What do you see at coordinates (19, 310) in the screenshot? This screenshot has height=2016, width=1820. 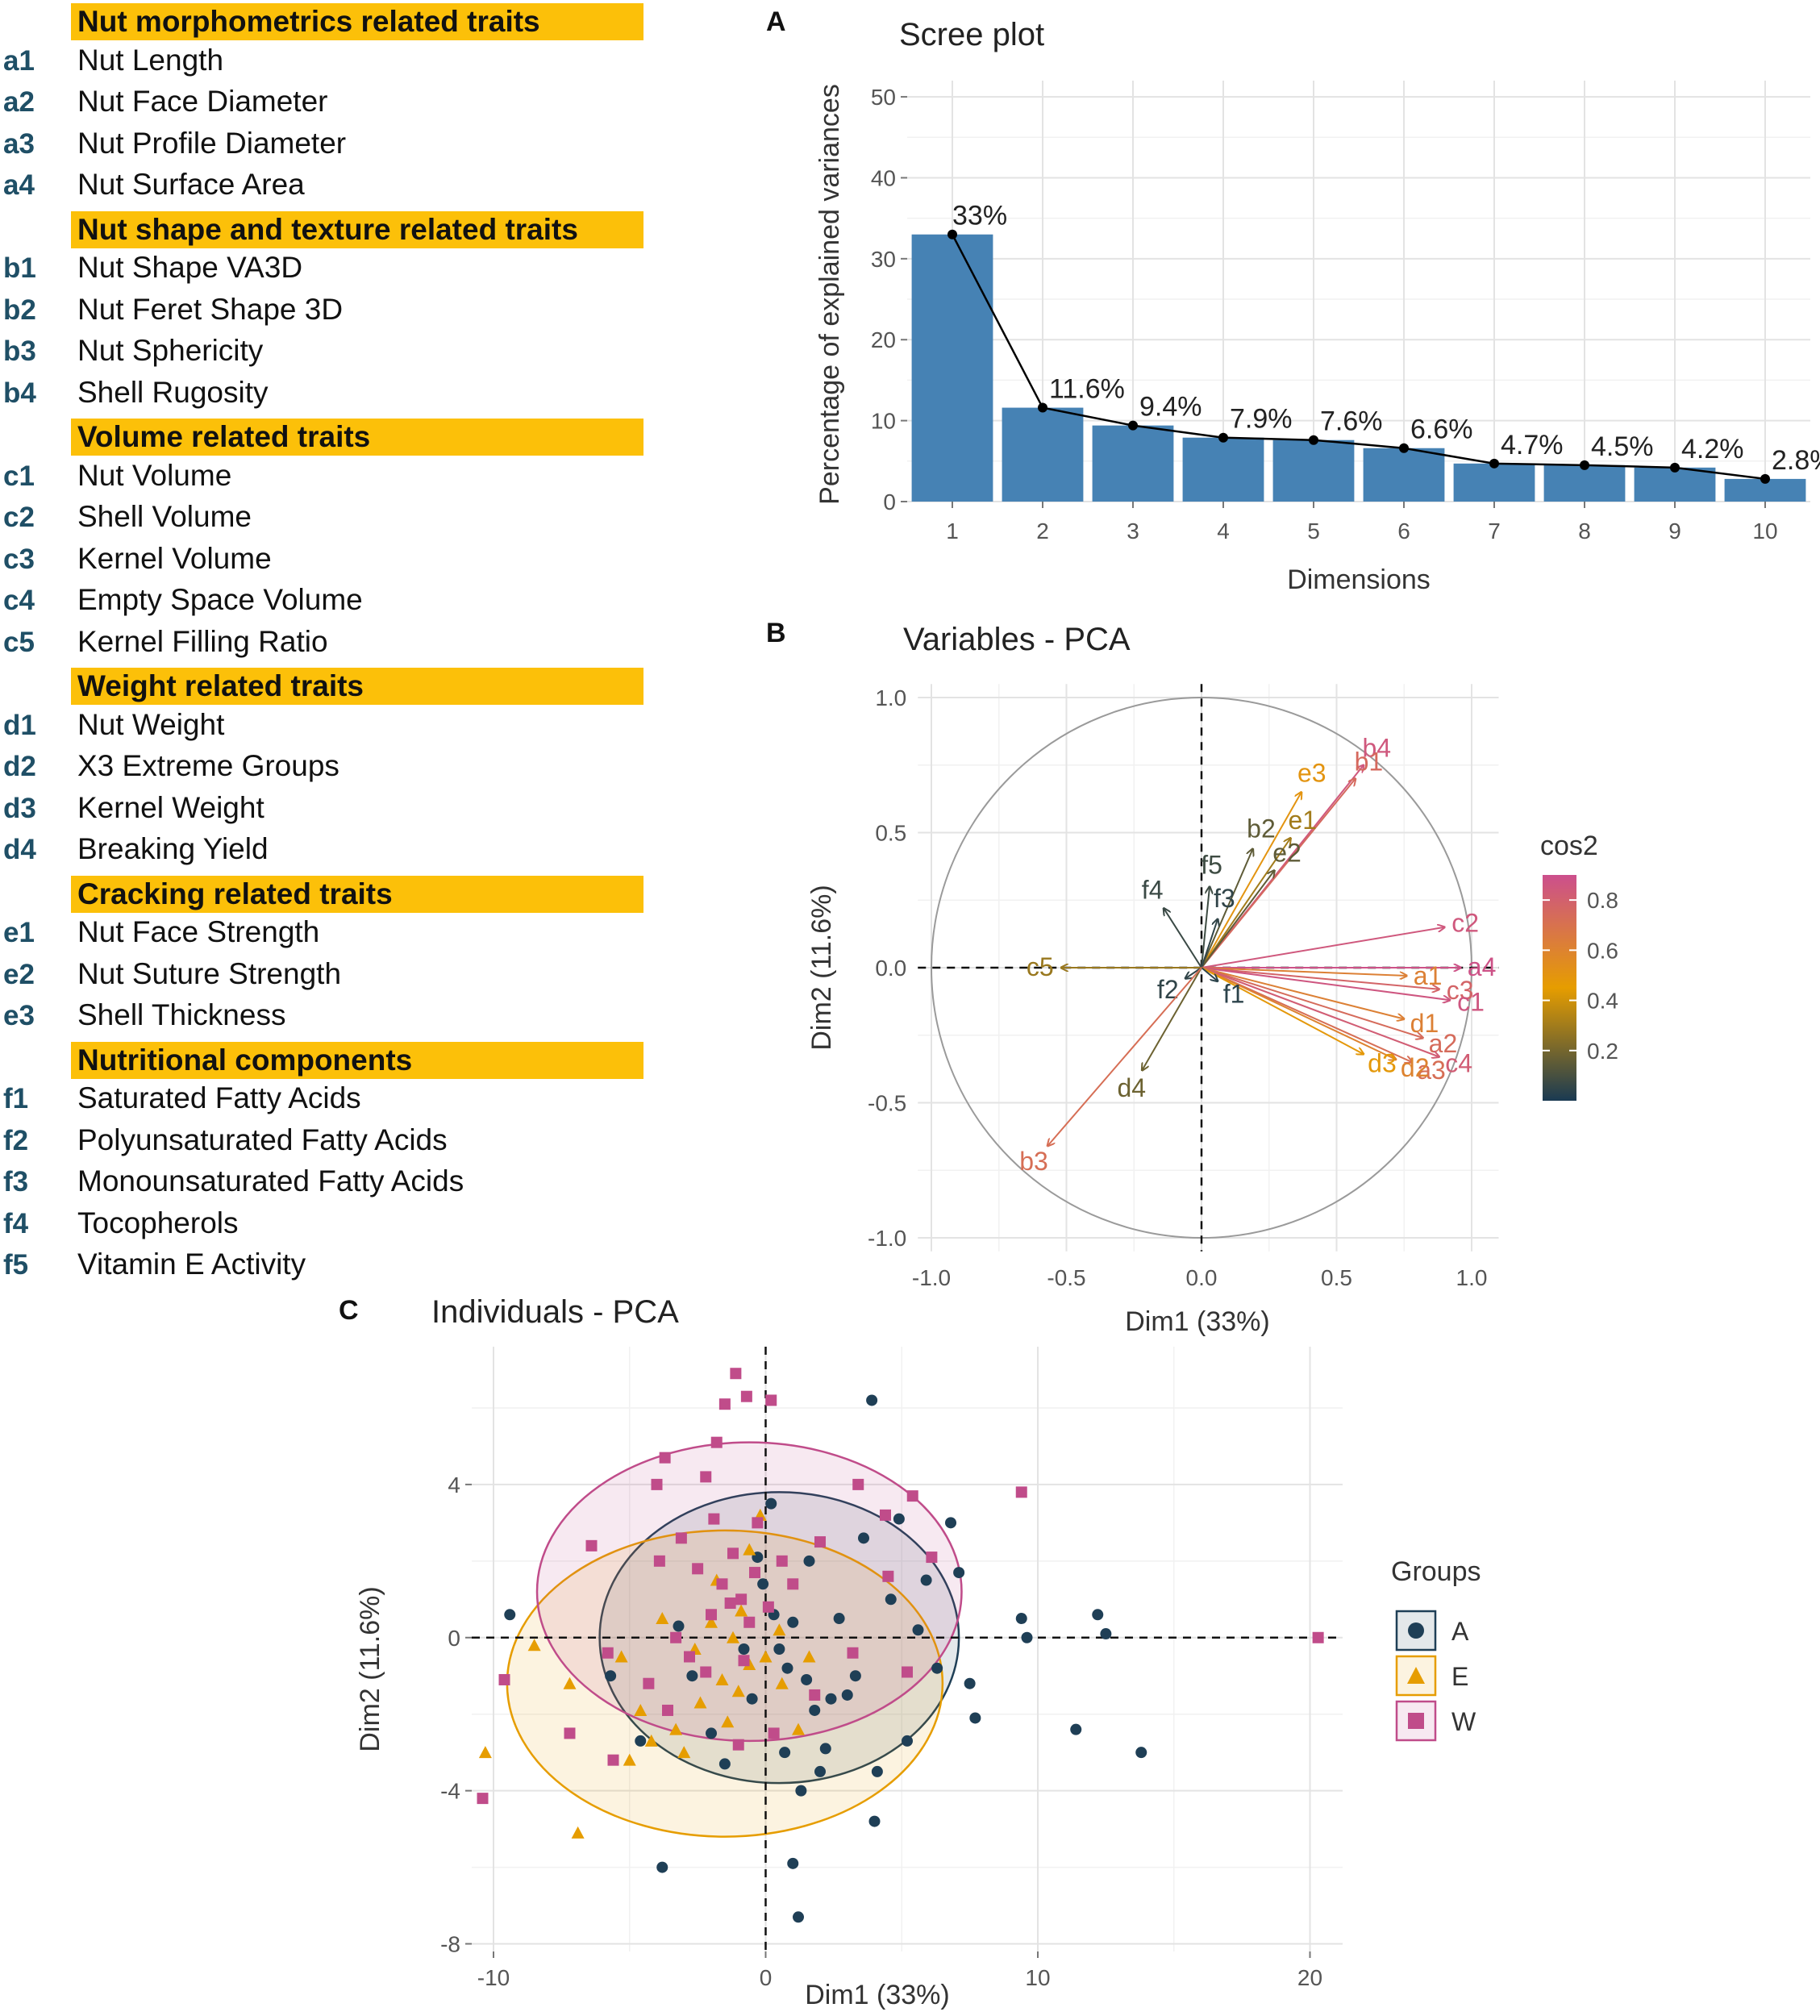 I see `trait-code: b2` at bounding box center [19, 310].